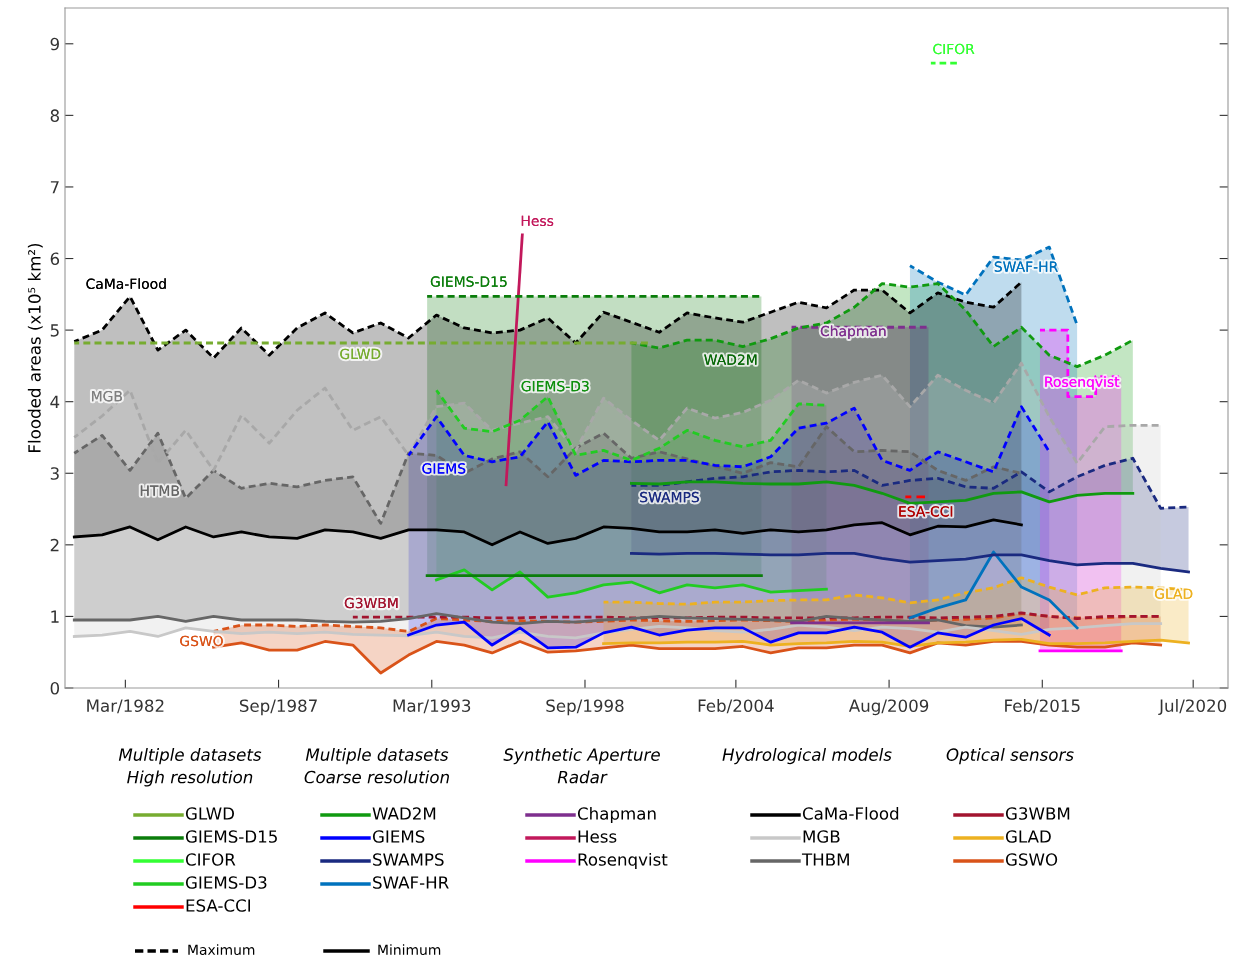 The width and height of the screenshot is (1241, 964). What do you see at coordinates (669, 497) in the screenshot?
I see `annotation: SWAMPS` at bounding box center [669, 497].